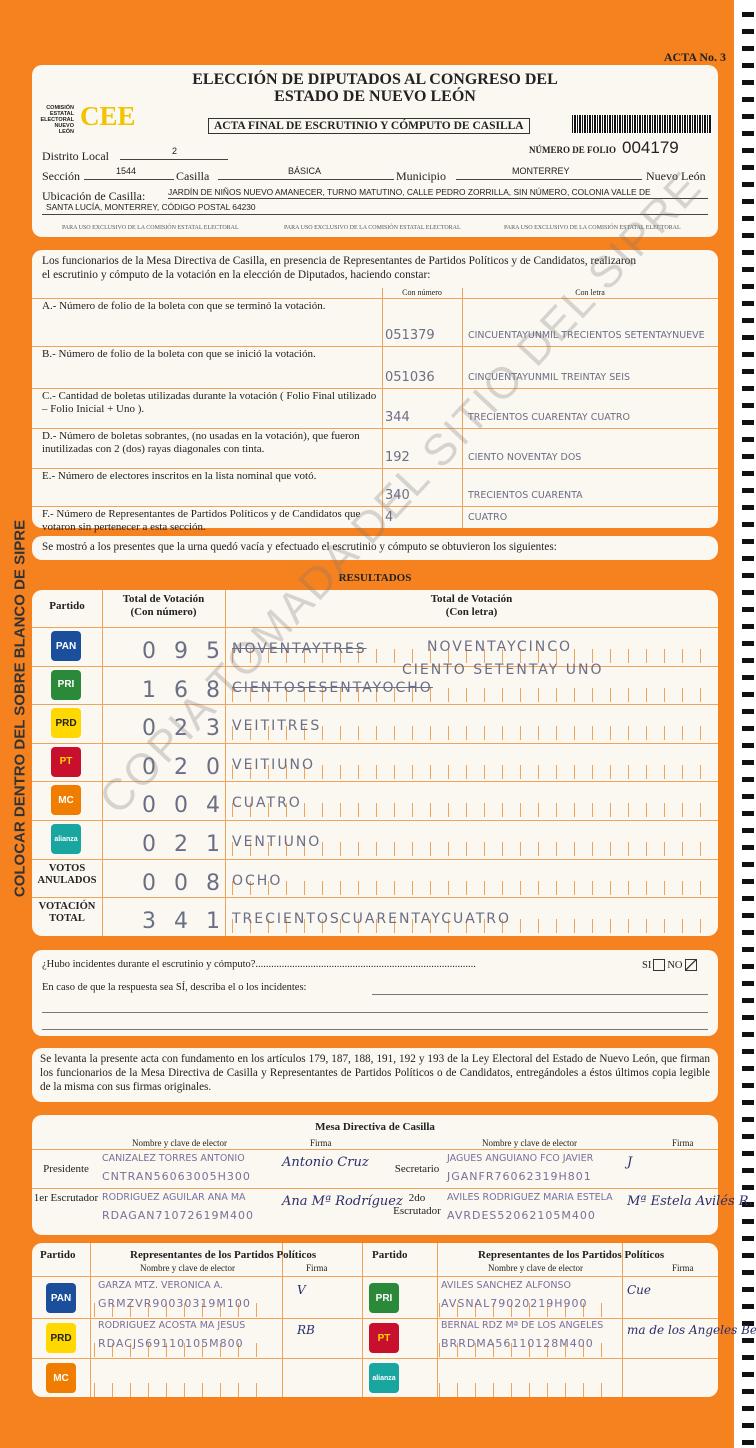 This screenshot has height=1448, width=756. What do you see at coordinates (321, 1143) in the screenshot?
I see `mesa-col-firma-left: Firma` at bounding box center [321, 1143].